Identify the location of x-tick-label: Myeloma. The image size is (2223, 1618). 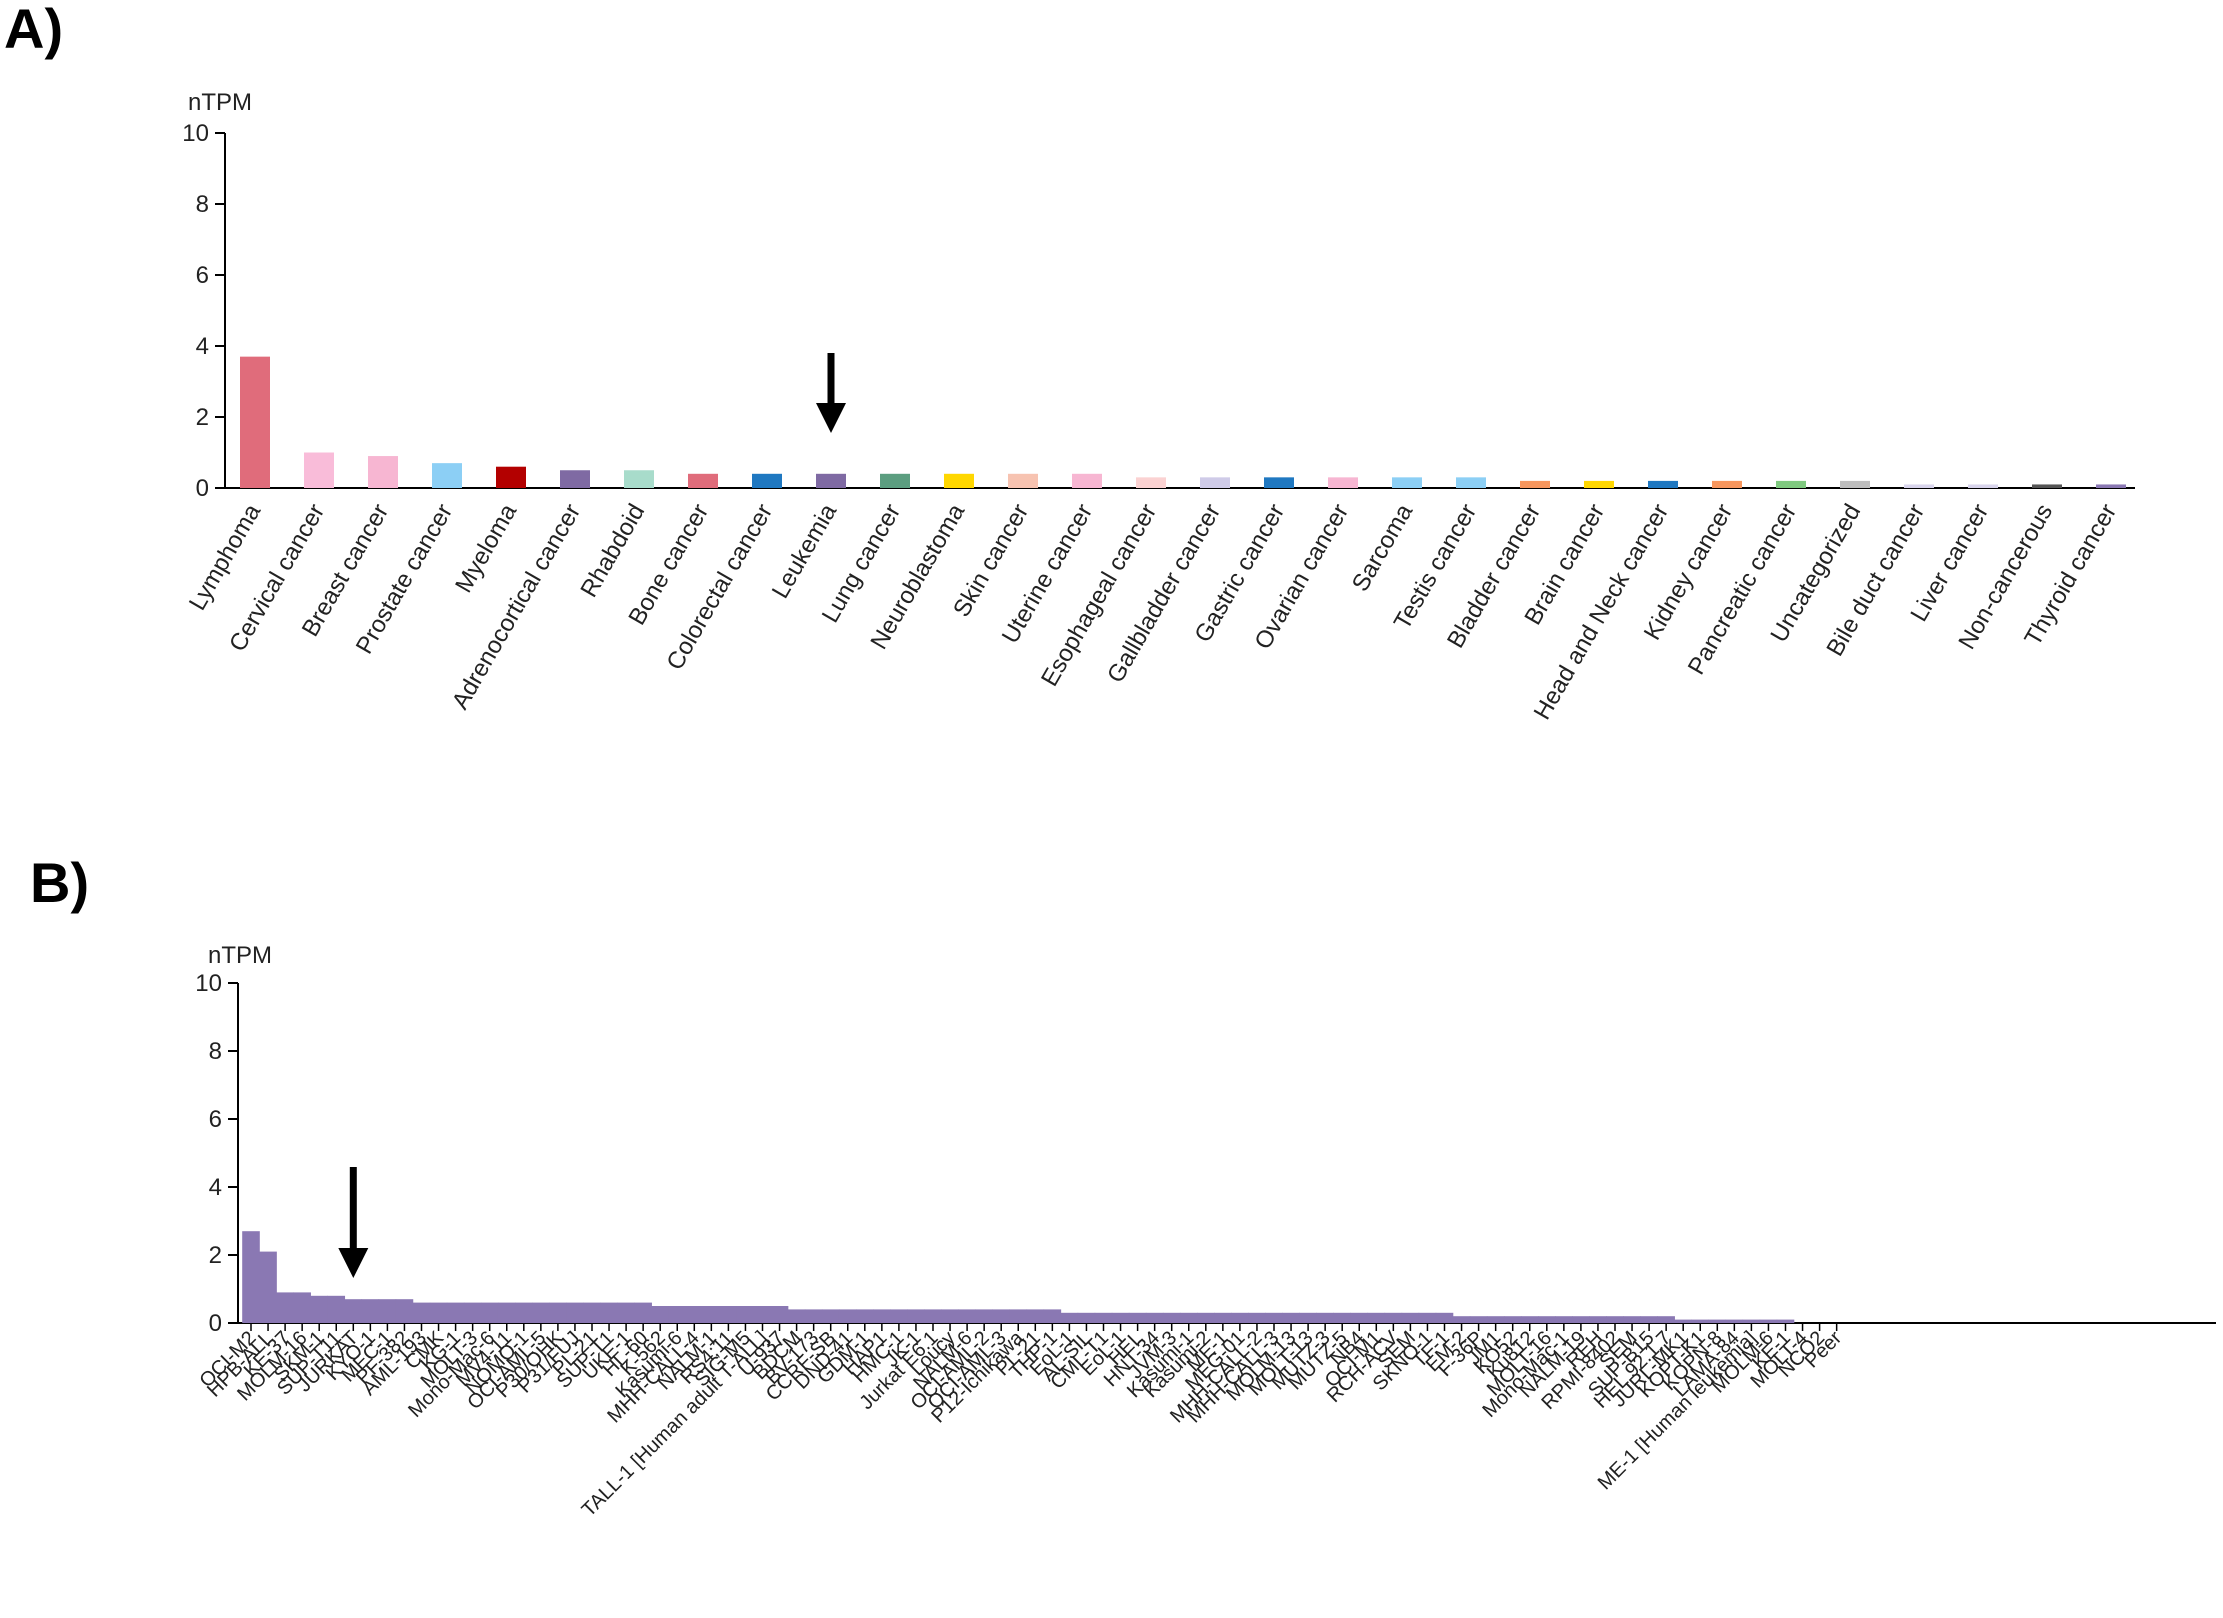
(486, 548).